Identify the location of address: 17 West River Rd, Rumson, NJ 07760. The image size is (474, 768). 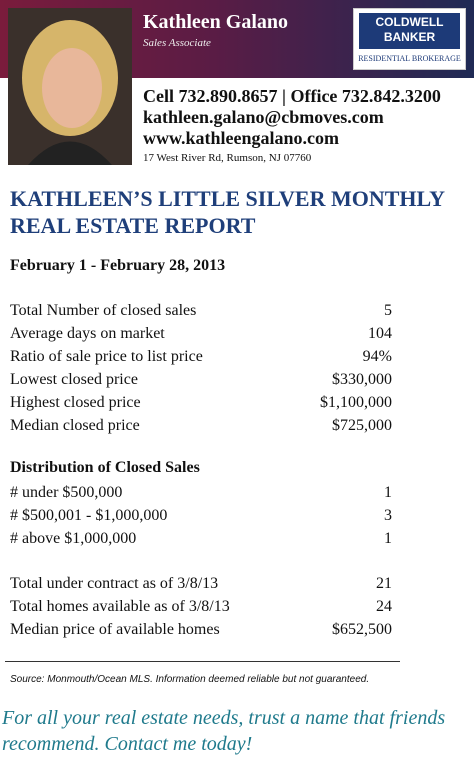
(227, 158).